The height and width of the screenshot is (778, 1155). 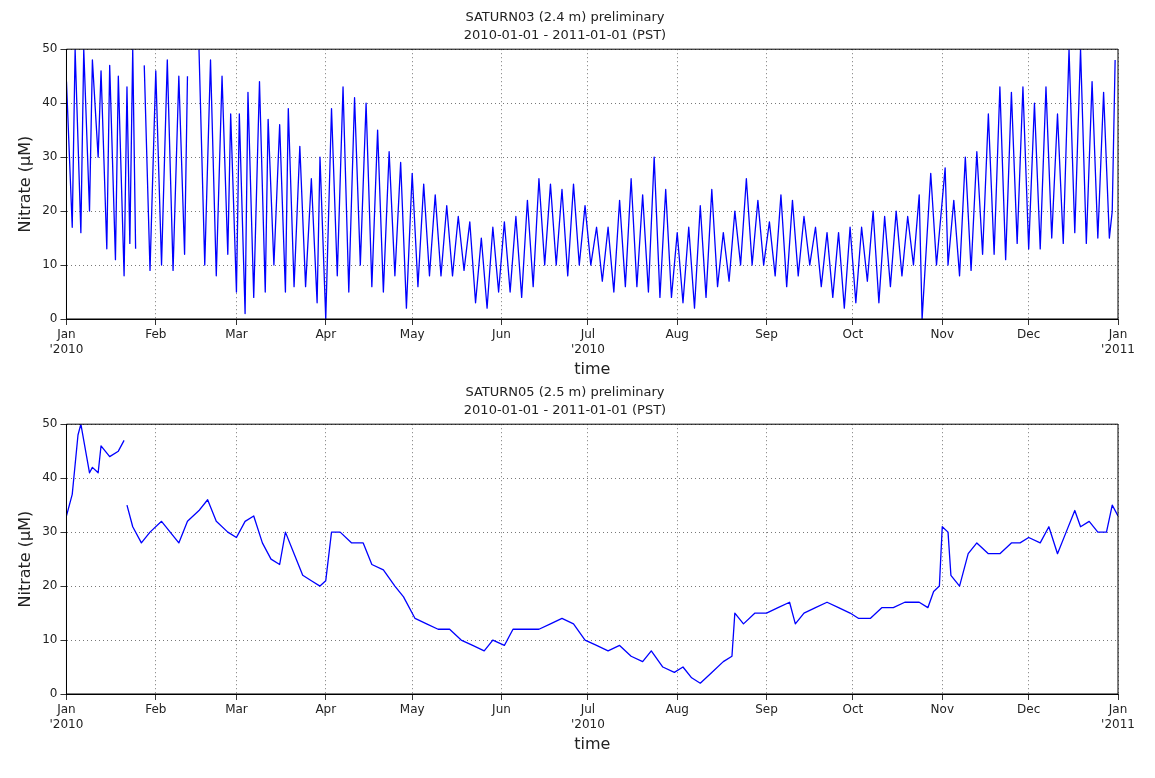 I want to click on chart-title: SATURN03 (2.4 m) preliminary, so click(x=565, y=17).